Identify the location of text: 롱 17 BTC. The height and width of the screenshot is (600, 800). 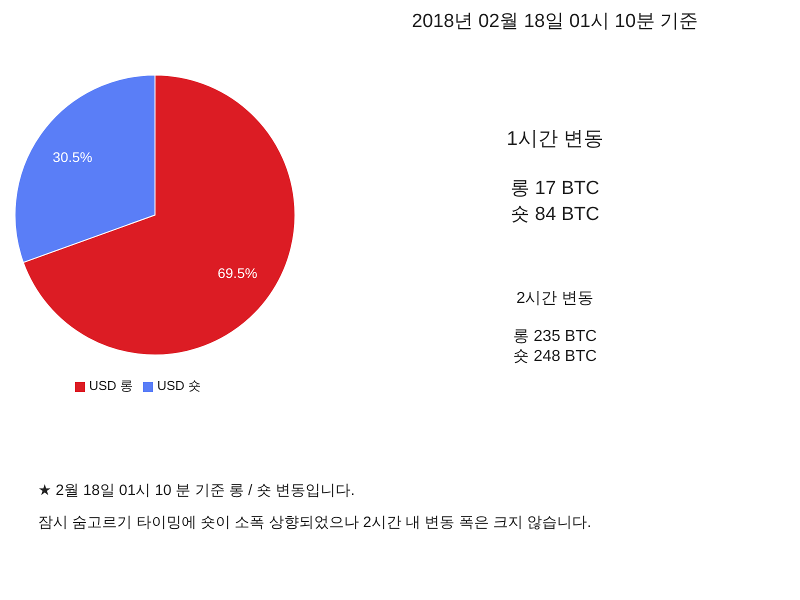
(555, 189).